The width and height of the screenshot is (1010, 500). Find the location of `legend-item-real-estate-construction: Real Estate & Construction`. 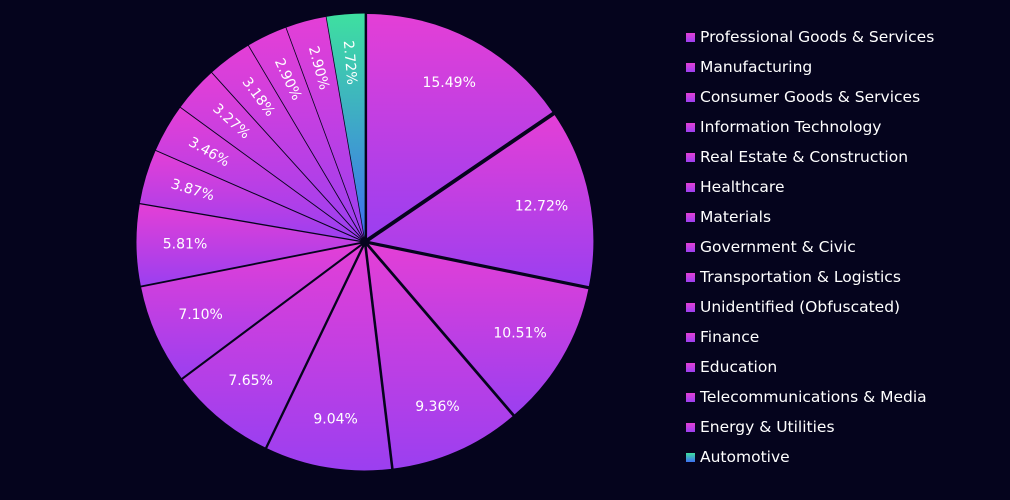

legend-item-real-estate-construction: Real Estate & Construction is located at coordinates (810, 157).